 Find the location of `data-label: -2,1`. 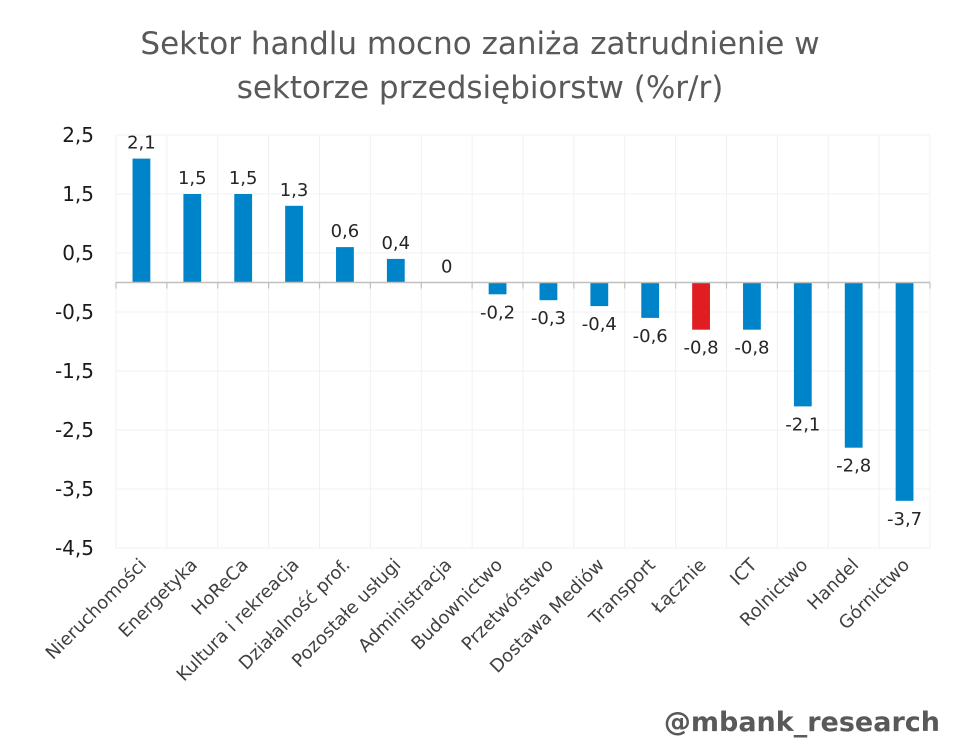

data-label: -2,1 is located at coordinates (802, 424).